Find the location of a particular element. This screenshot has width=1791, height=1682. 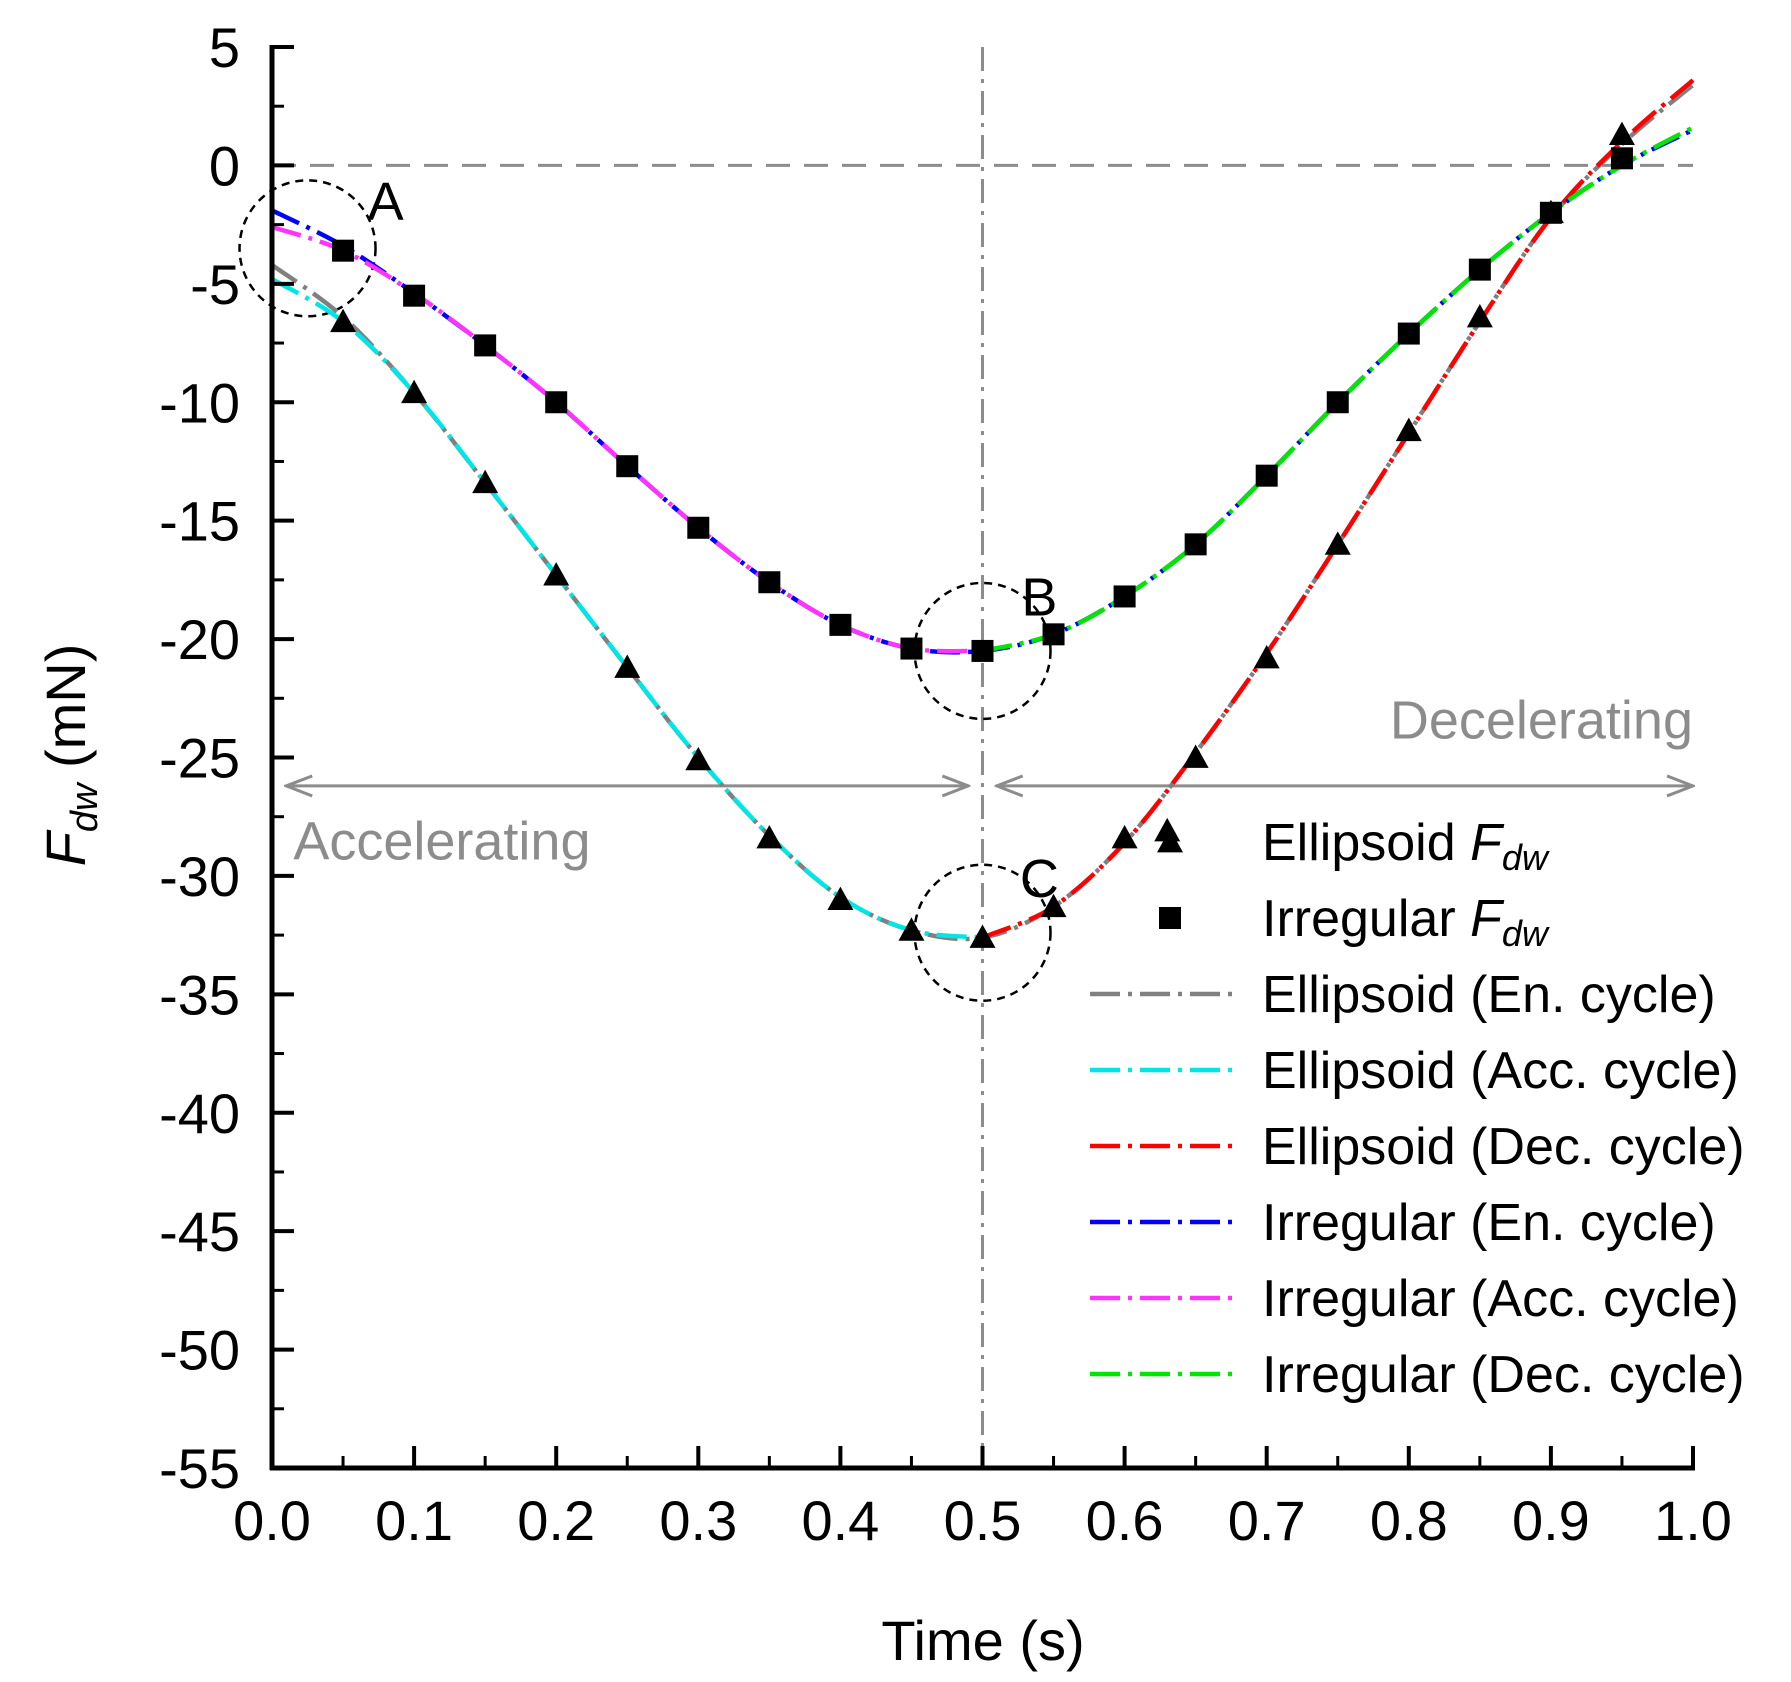

y-tick-label: -30 is located at coordinates (199, 876).